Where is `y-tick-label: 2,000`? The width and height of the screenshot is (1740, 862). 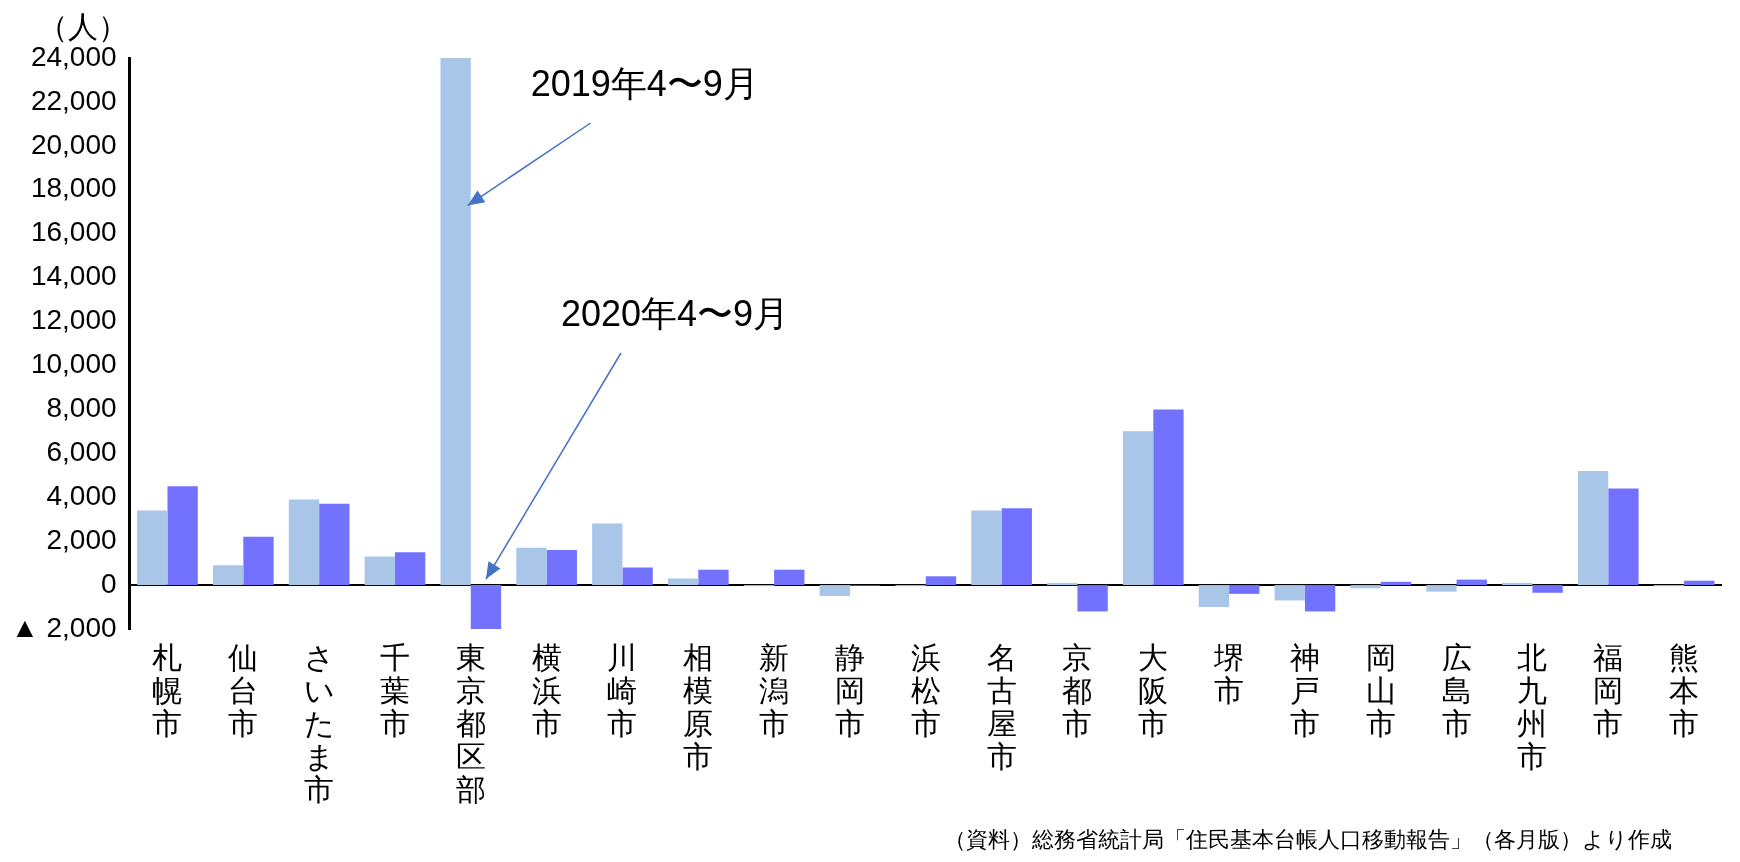 y-tick-label: 2,000 is located at coordinates (81, 539).